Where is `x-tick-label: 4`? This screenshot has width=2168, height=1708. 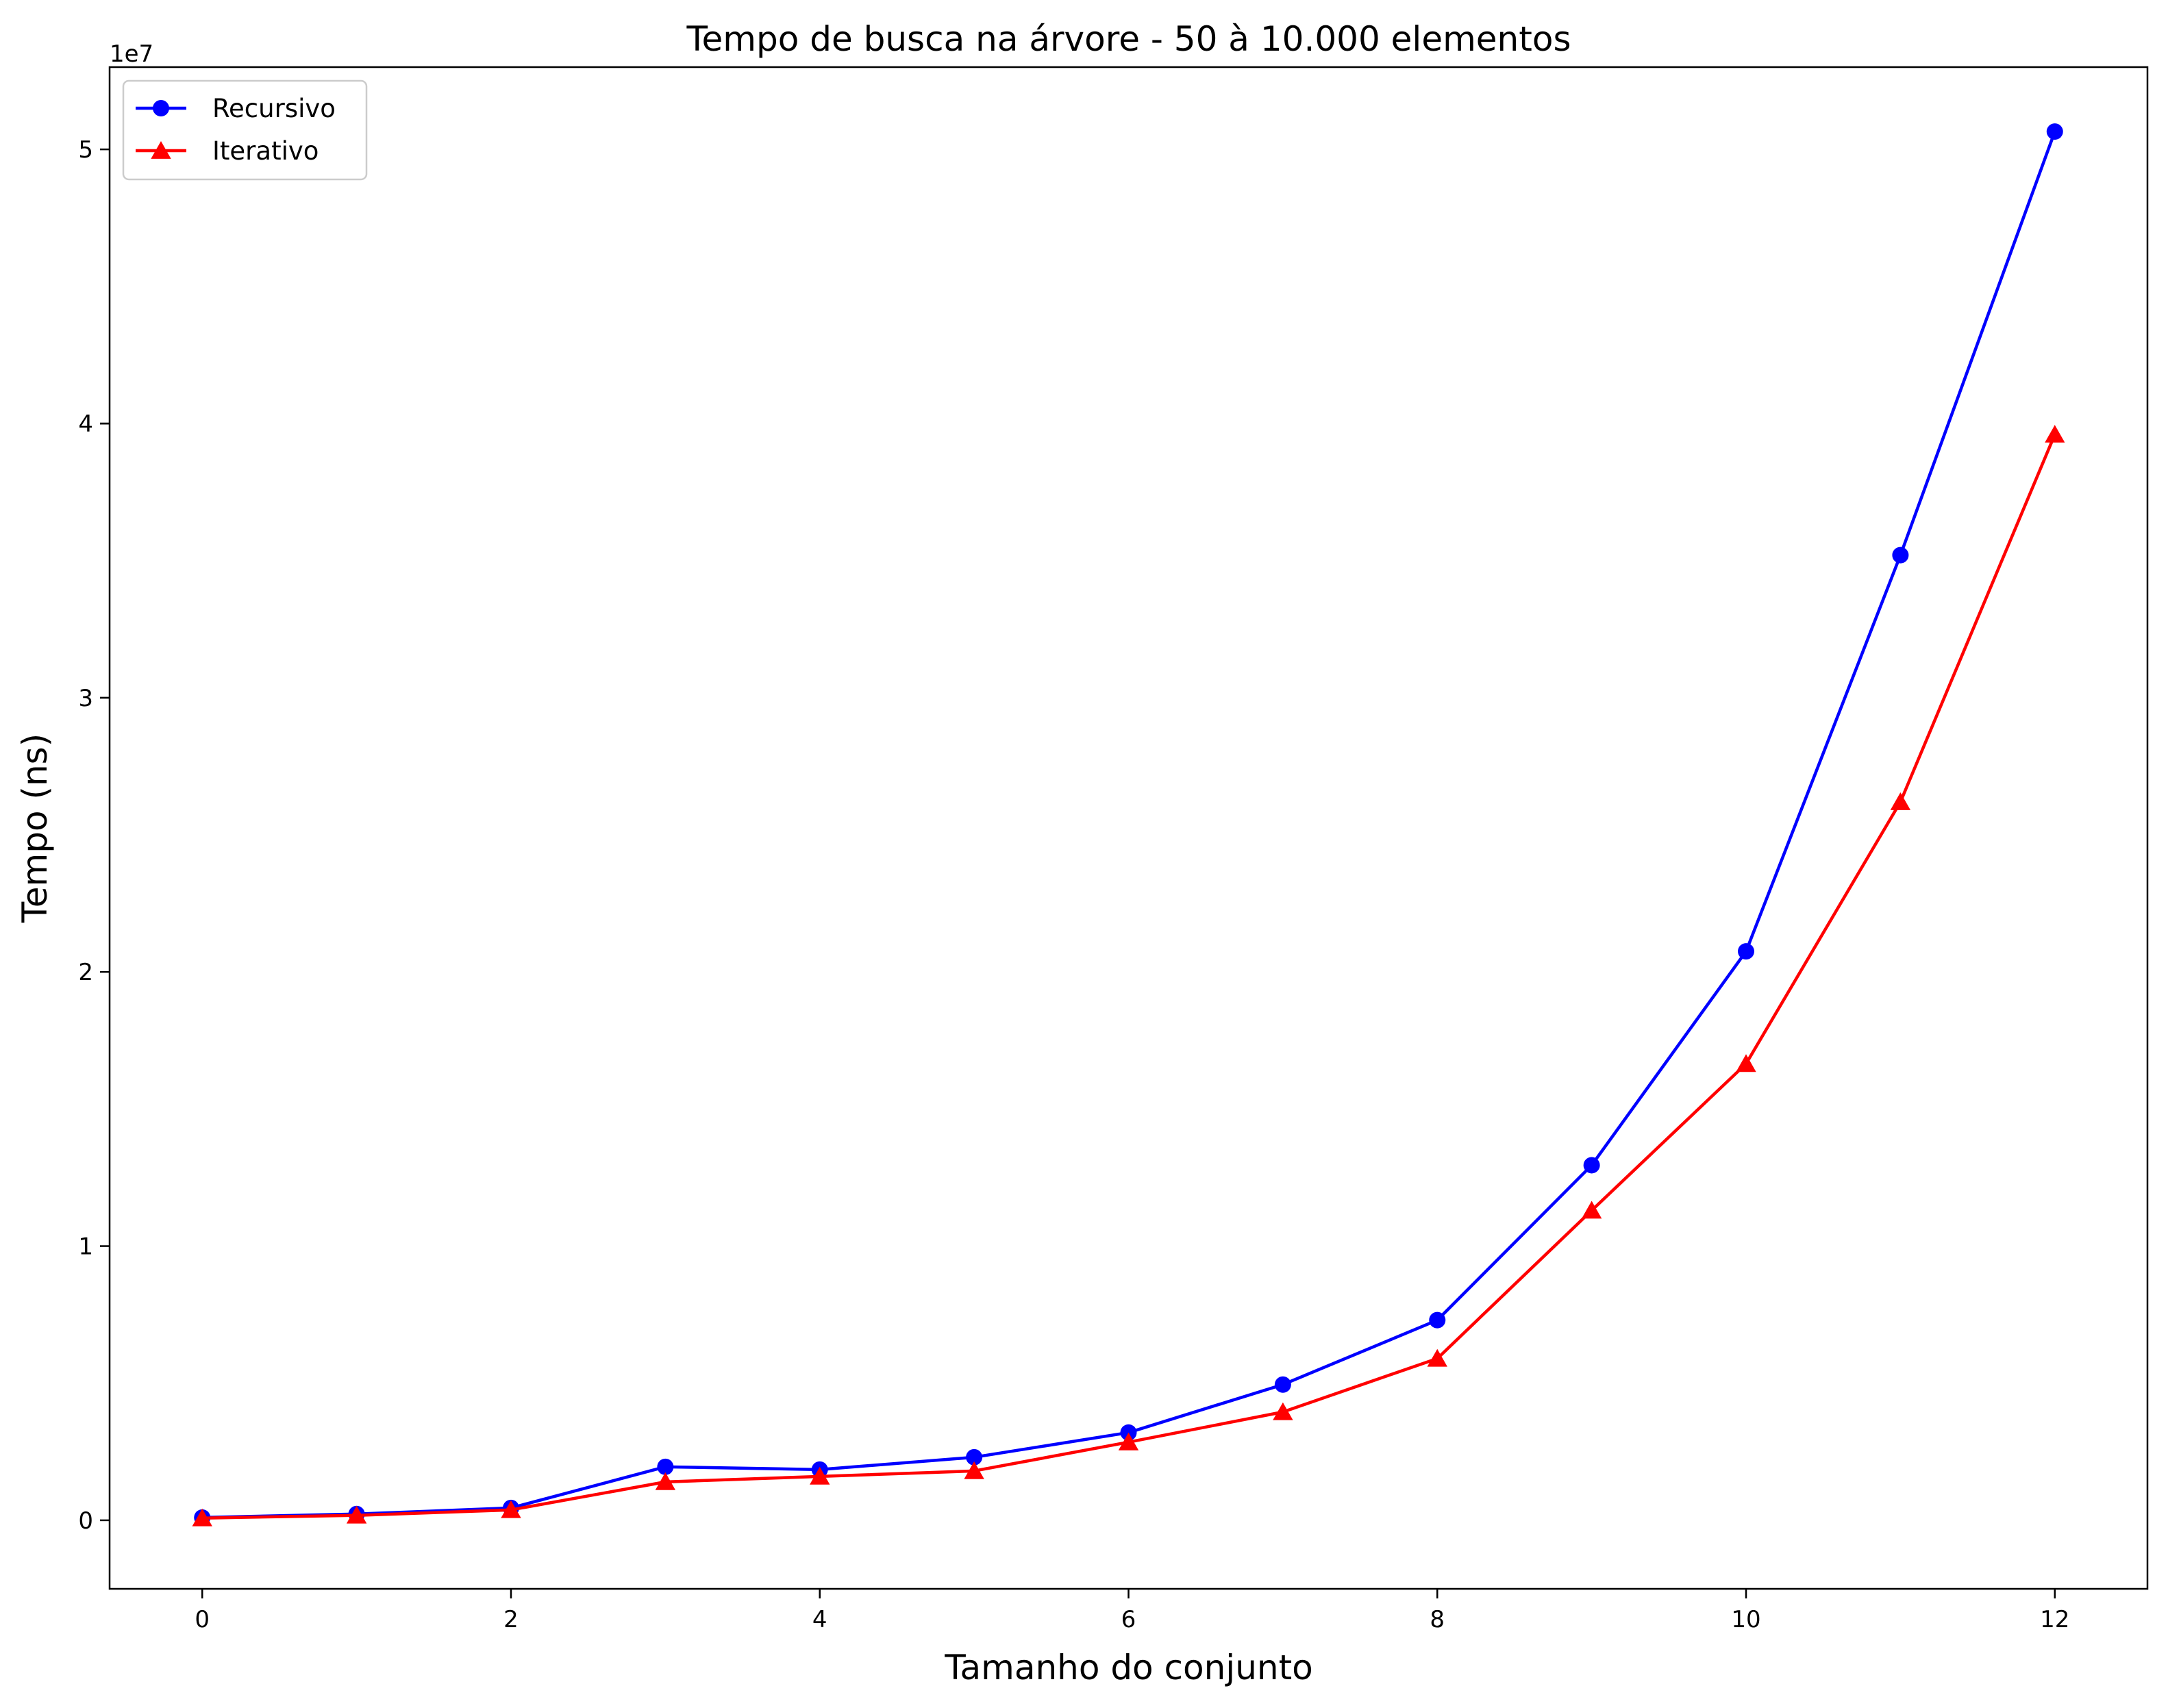
x-tick-label: 4 is located at coordinates (819, 1619).